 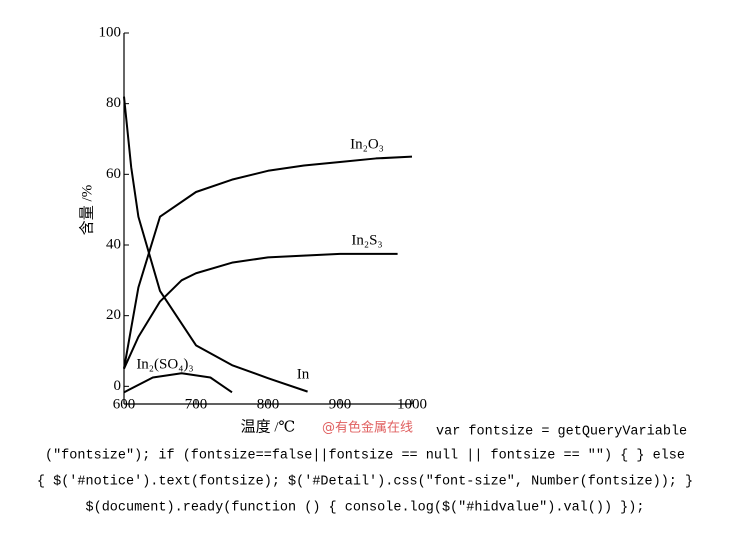 What do you see at coordinates (118, 386) in the screenshot?
I see `y-tick-label: 0` at bounding box center [118, 386].